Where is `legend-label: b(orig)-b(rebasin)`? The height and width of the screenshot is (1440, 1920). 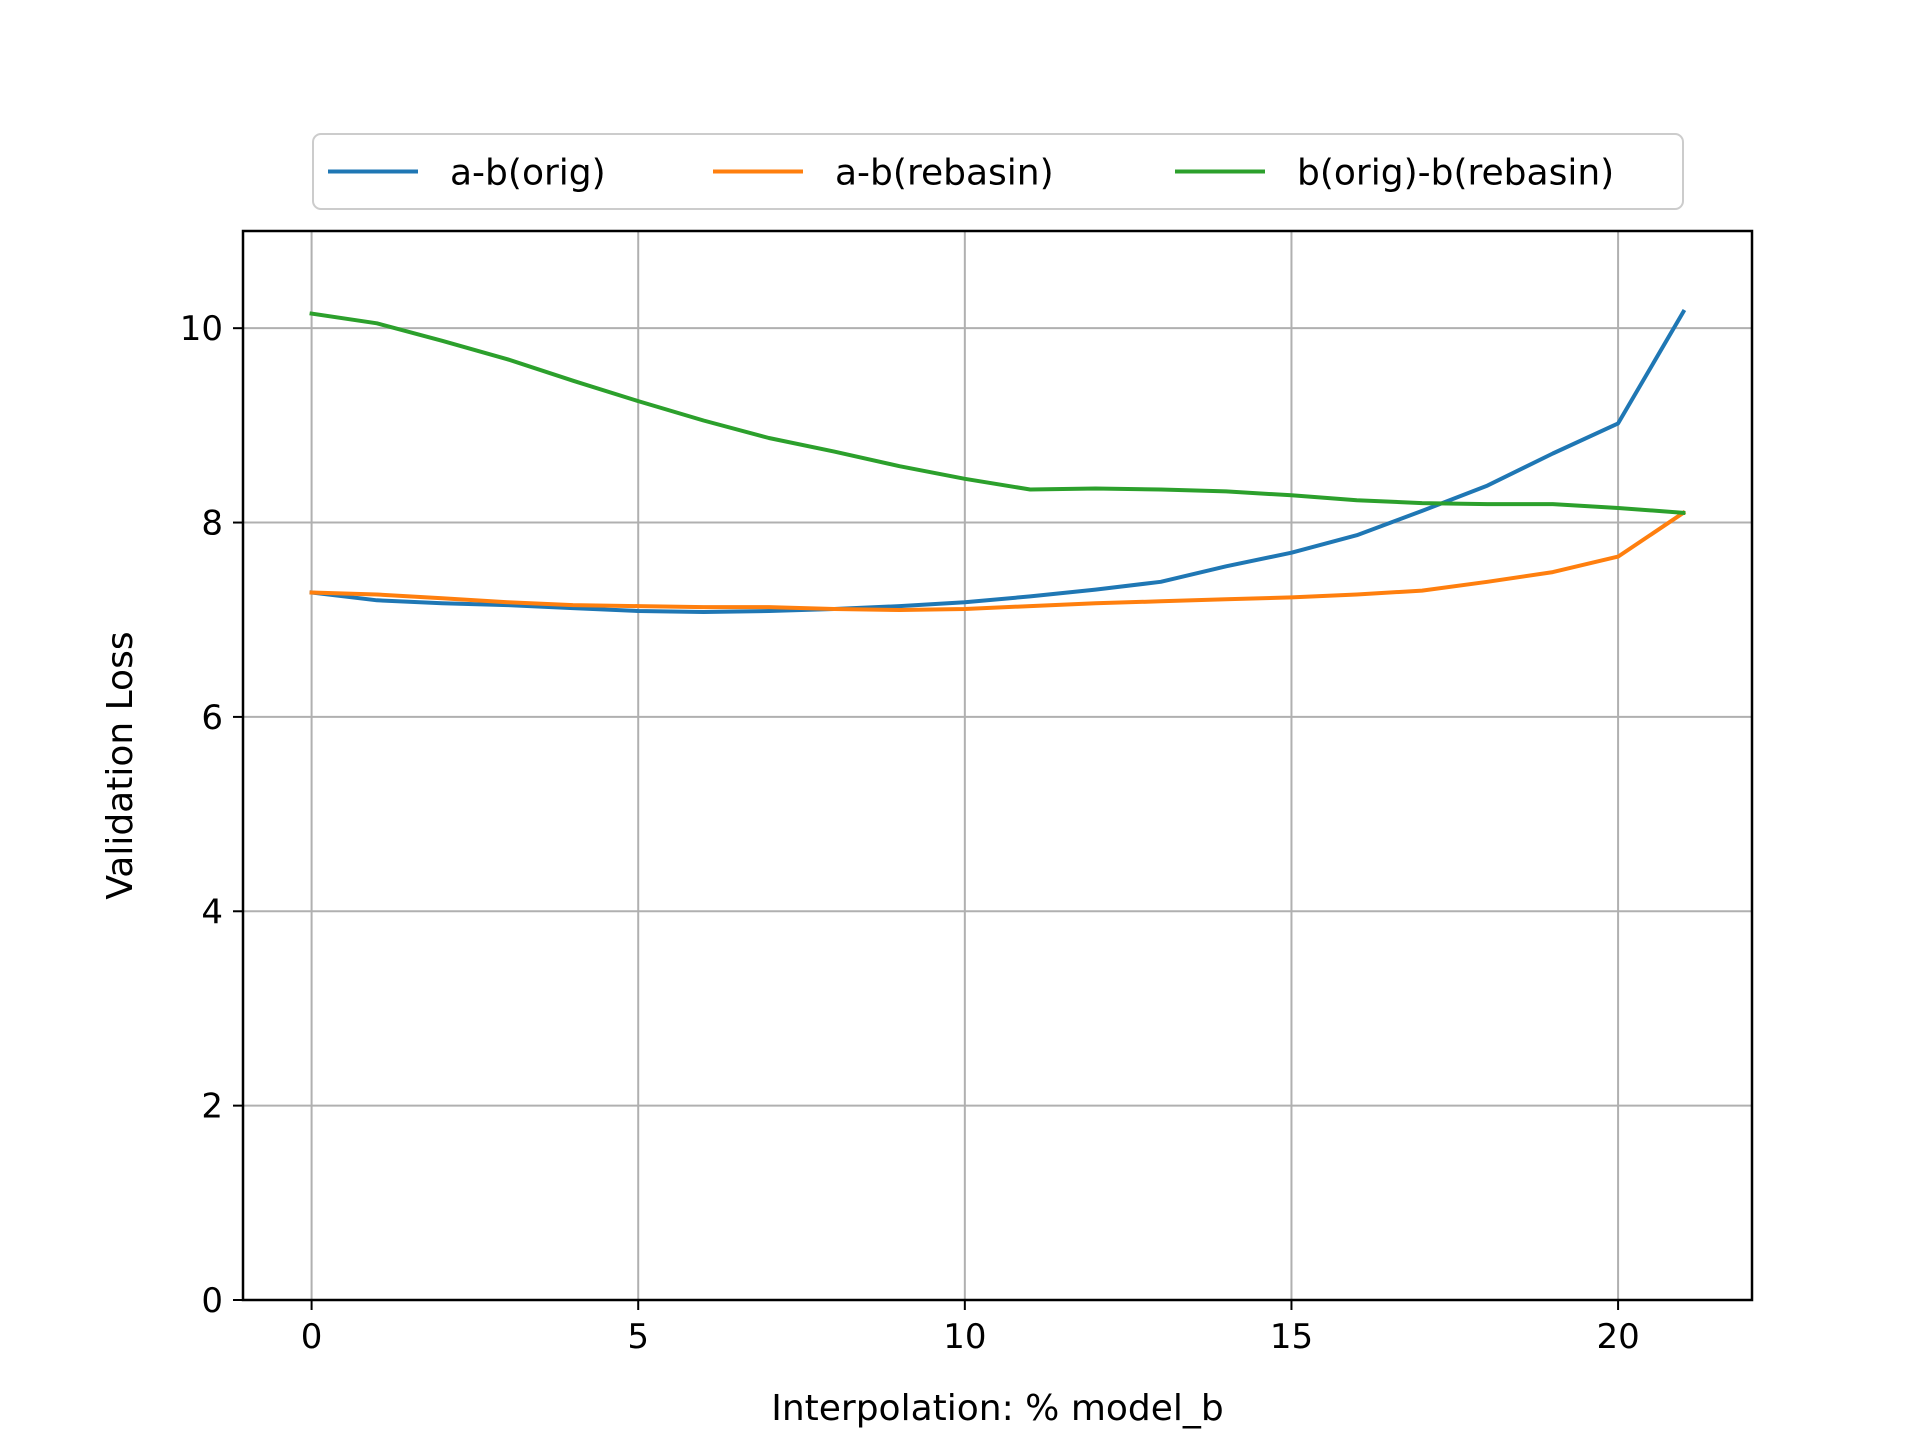
legend-label: b(orig)-b(rebasin) is located at coordinates (1455, 173).